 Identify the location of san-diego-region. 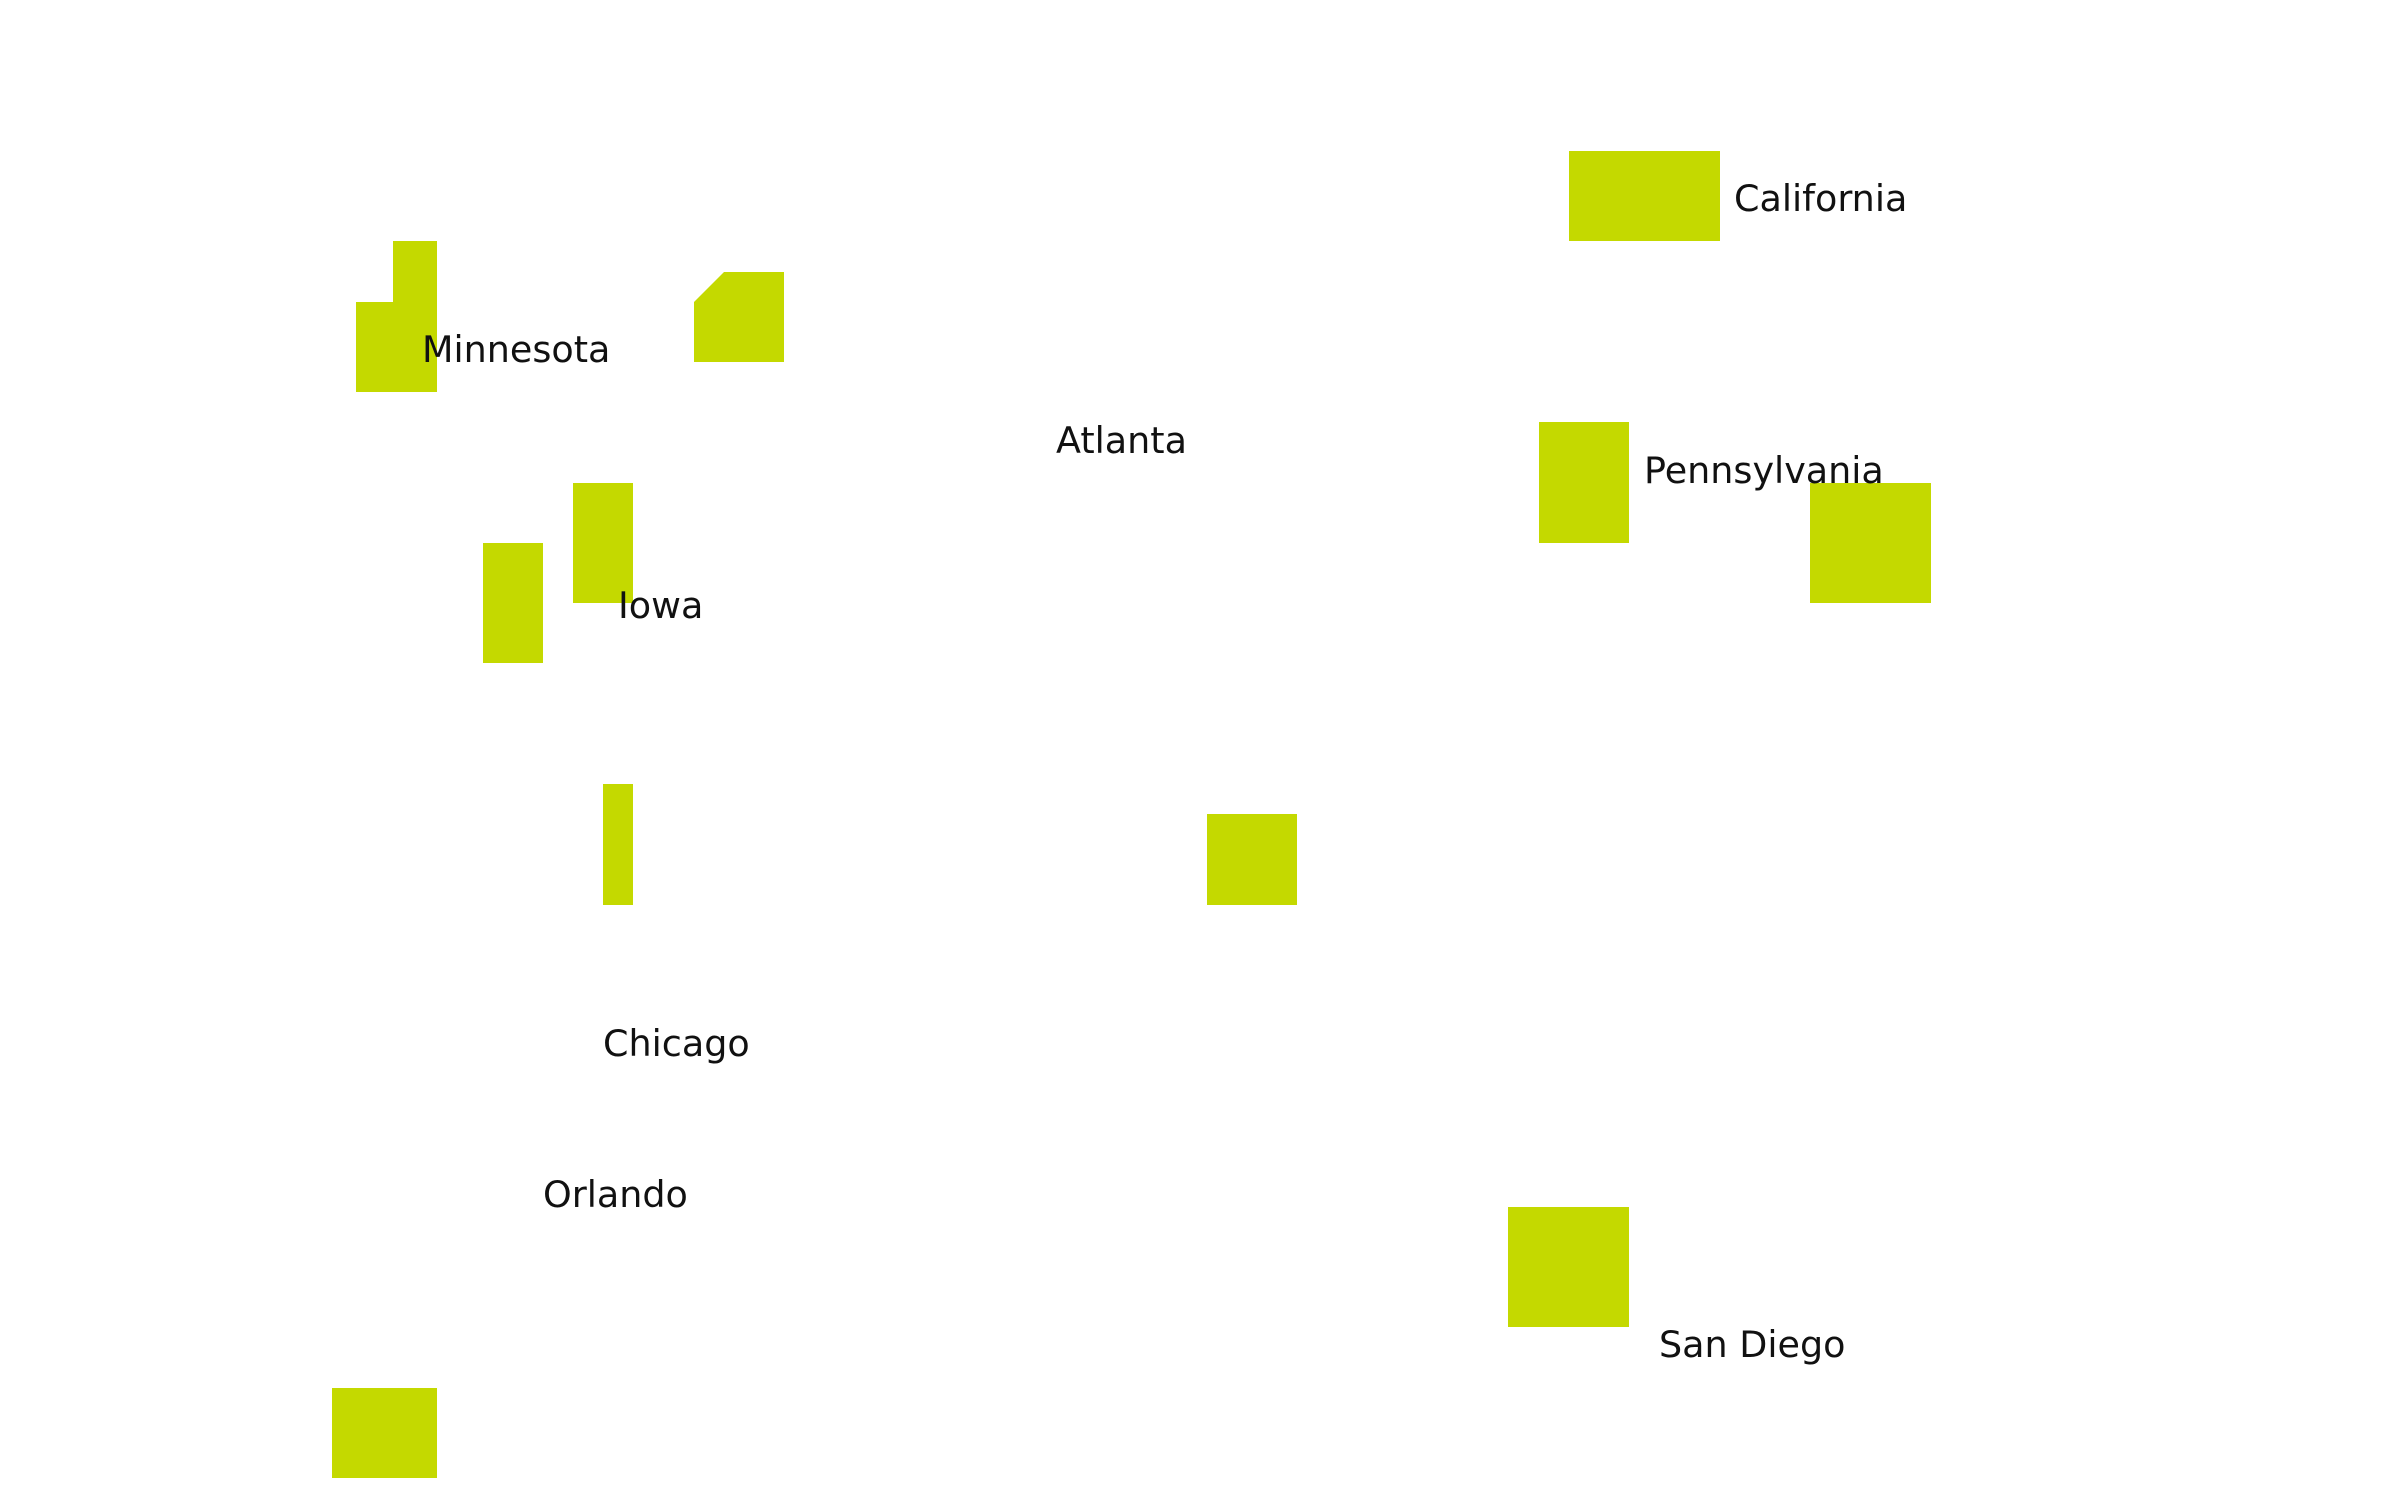
(1568, 1267).